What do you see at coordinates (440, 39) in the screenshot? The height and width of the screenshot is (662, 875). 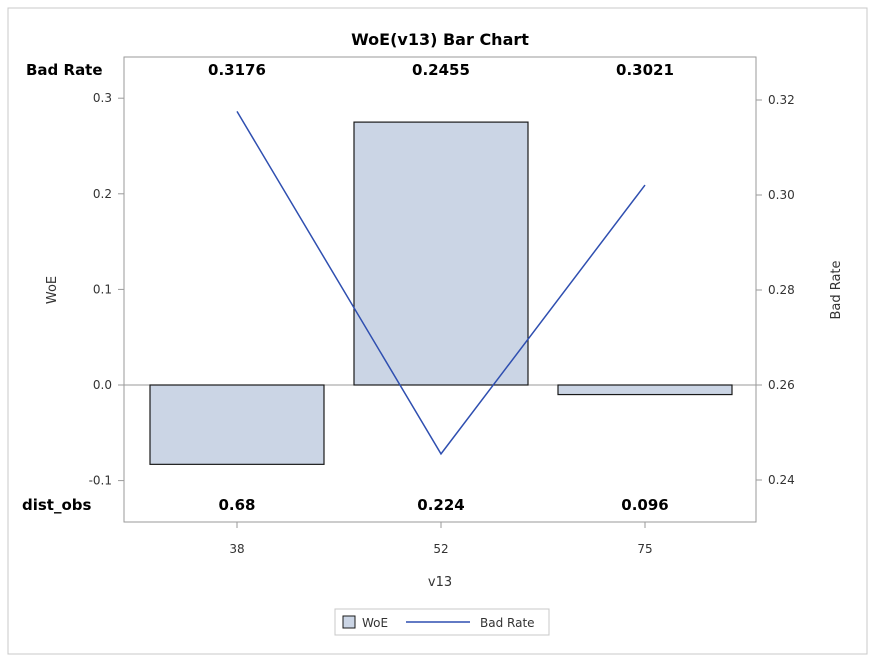 I see `chart-title: WoE(v13) Bar Chart` at bounding box center [440, 39].